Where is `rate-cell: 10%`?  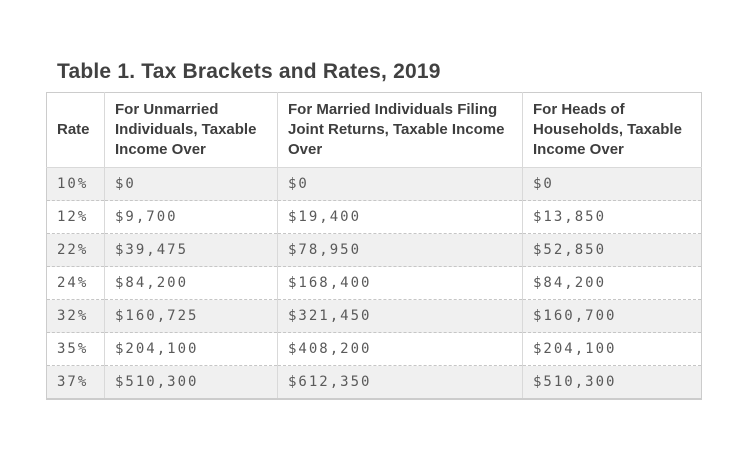
rate-cell: 10% is located at coordinates (75, 184).